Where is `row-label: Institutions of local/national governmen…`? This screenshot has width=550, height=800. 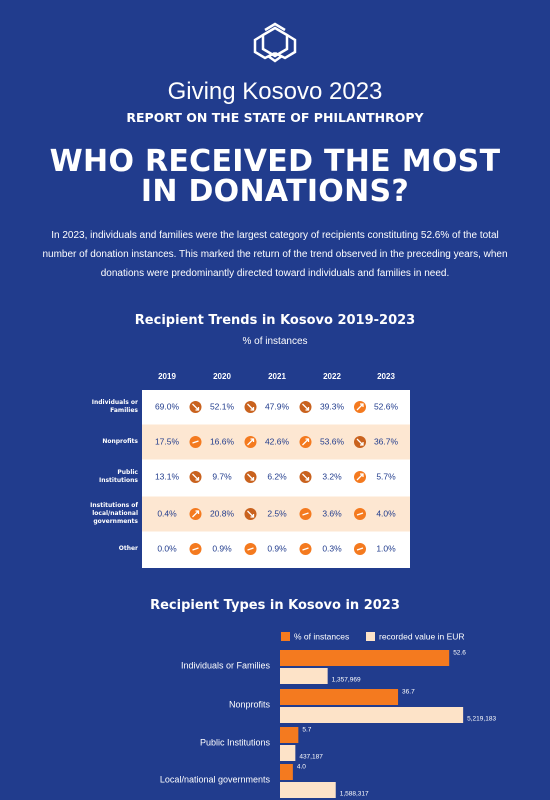
row-label: Institutions of local/national governmen… is located at coordinates (114, 513).